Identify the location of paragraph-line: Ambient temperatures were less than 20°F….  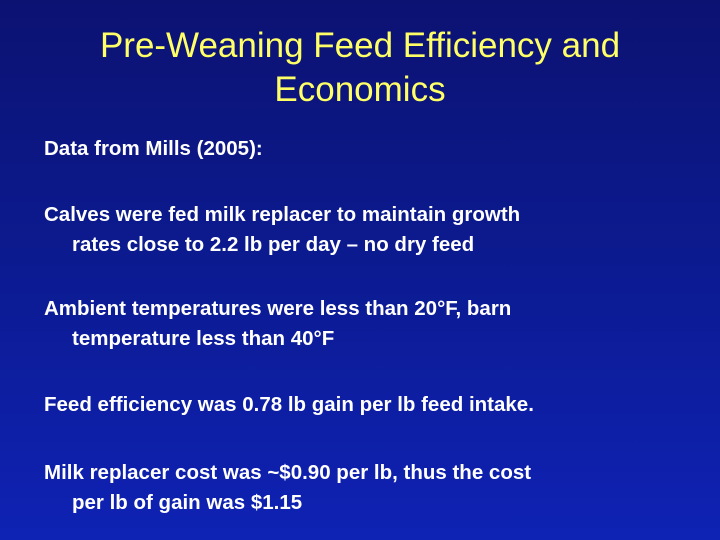
(278, 308).